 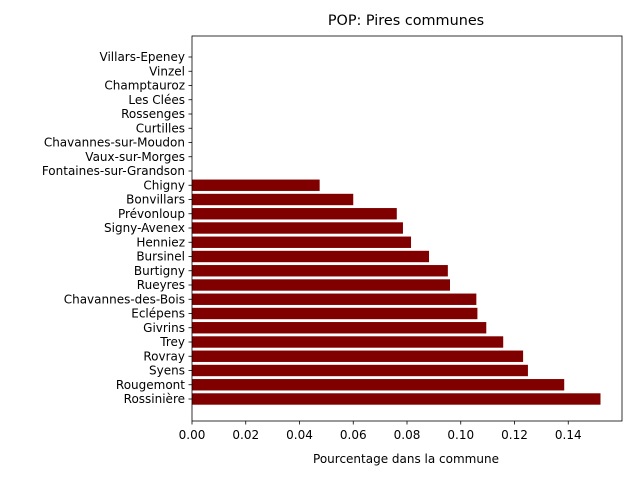 I want to click on y-tick-label: Chavannes-sur-Moudon, so click(x=114, y=143).